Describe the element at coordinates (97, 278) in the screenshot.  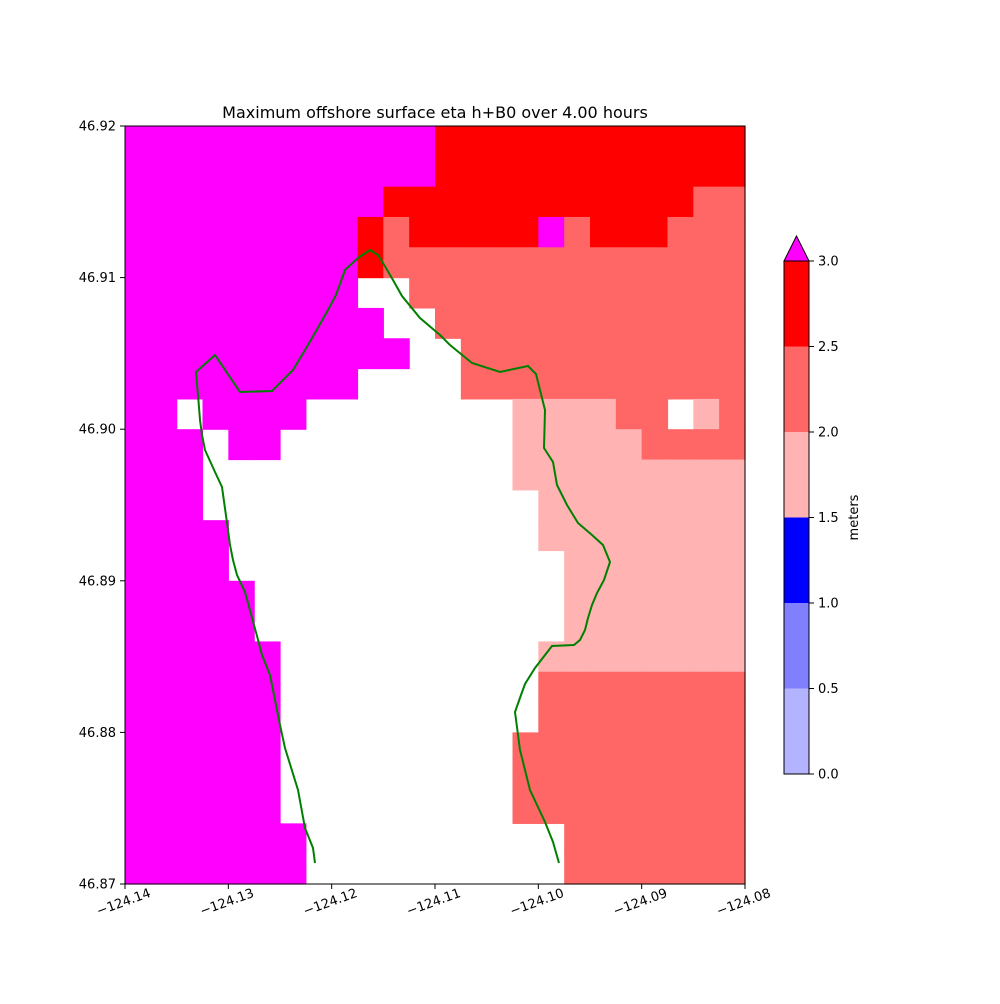
I see `y-tick-label: 46.91` at that location.